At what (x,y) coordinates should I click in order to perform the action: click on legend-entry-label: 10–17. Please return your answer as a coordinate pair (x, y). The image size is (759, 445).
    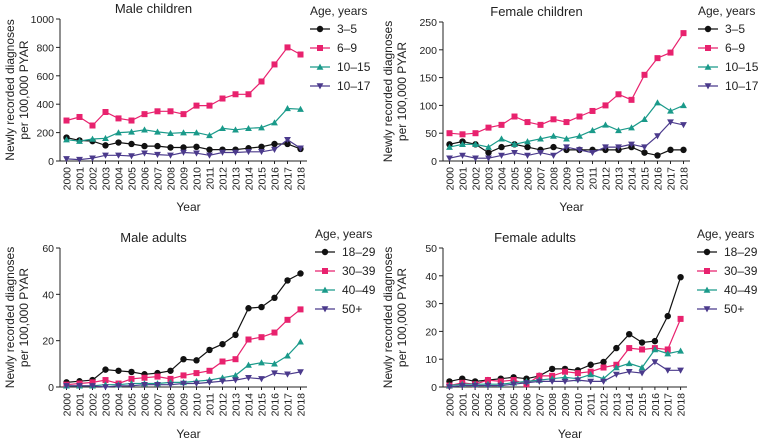
    Looking at the image, I should click on (742, 86).